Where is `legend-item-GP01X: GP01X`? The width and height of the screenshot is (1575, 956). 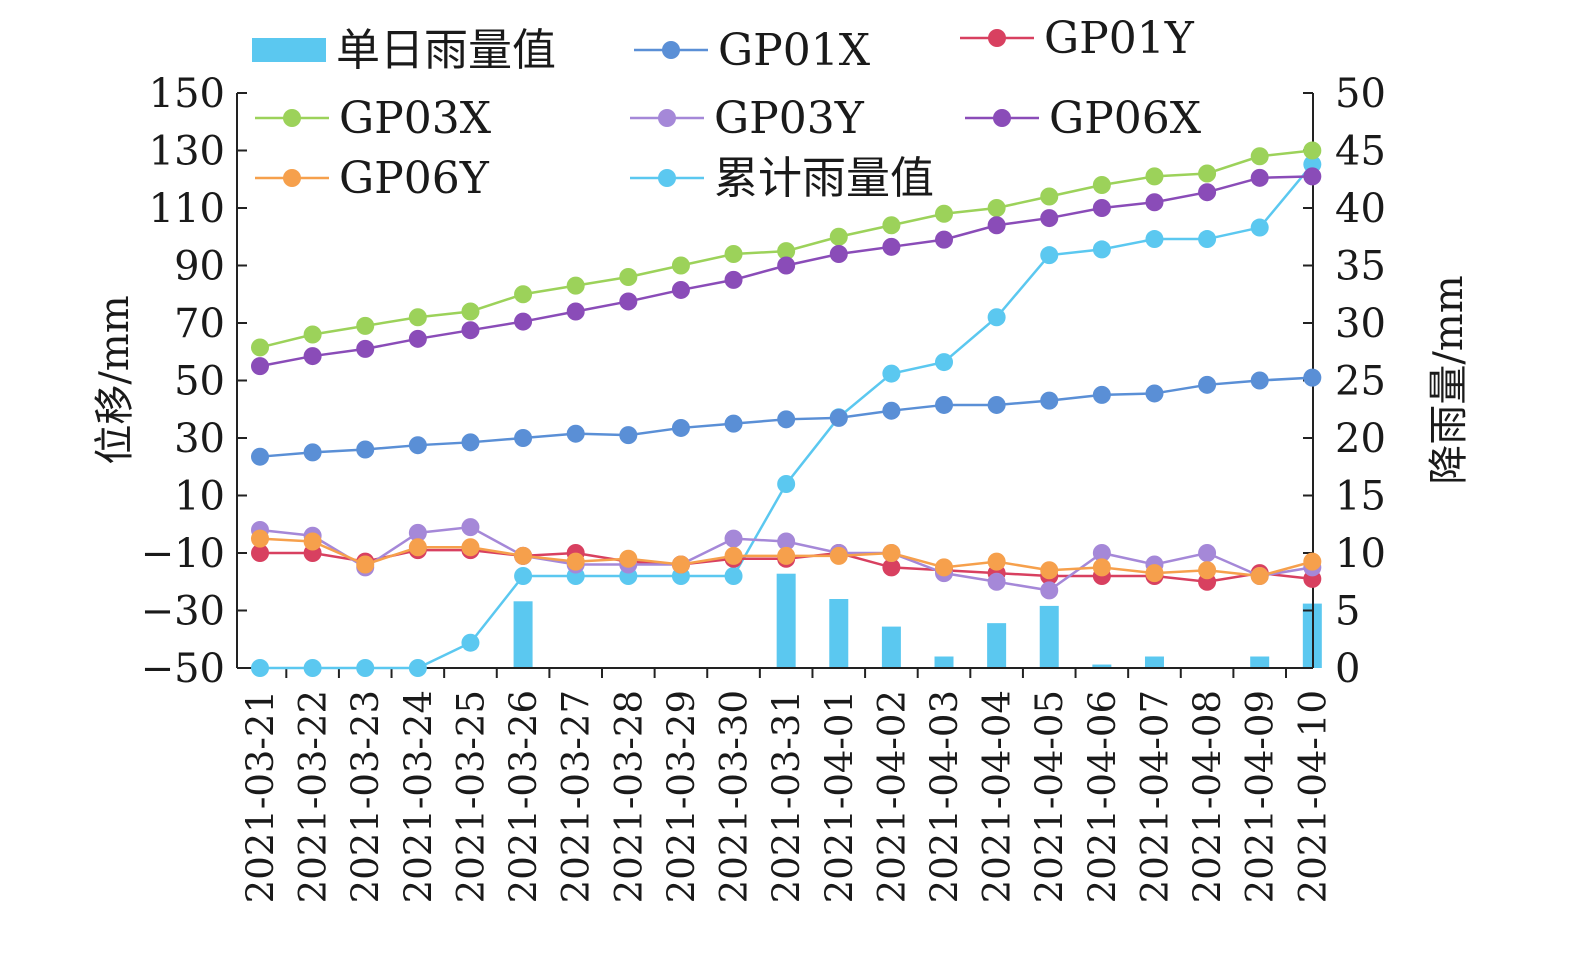
legend-item-GP01X: GP01X is located at coordinates (752, 50).